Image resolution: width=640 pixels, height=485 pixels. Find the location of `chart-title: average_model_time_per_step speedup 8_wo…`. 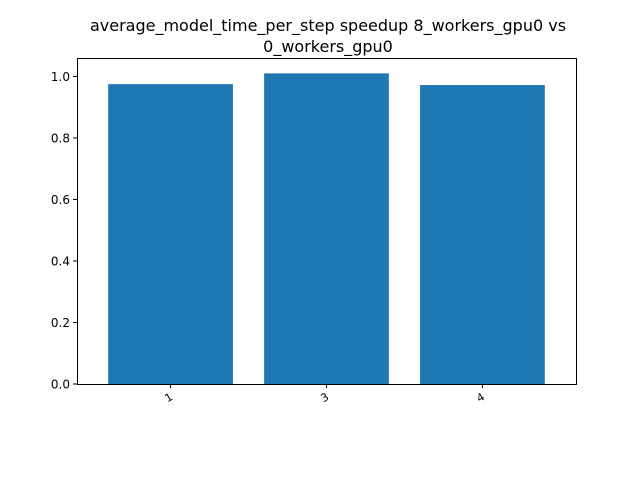

chart-title: average_model_time_per_step speedup 8_wo… is located at coordinates (328, 36).